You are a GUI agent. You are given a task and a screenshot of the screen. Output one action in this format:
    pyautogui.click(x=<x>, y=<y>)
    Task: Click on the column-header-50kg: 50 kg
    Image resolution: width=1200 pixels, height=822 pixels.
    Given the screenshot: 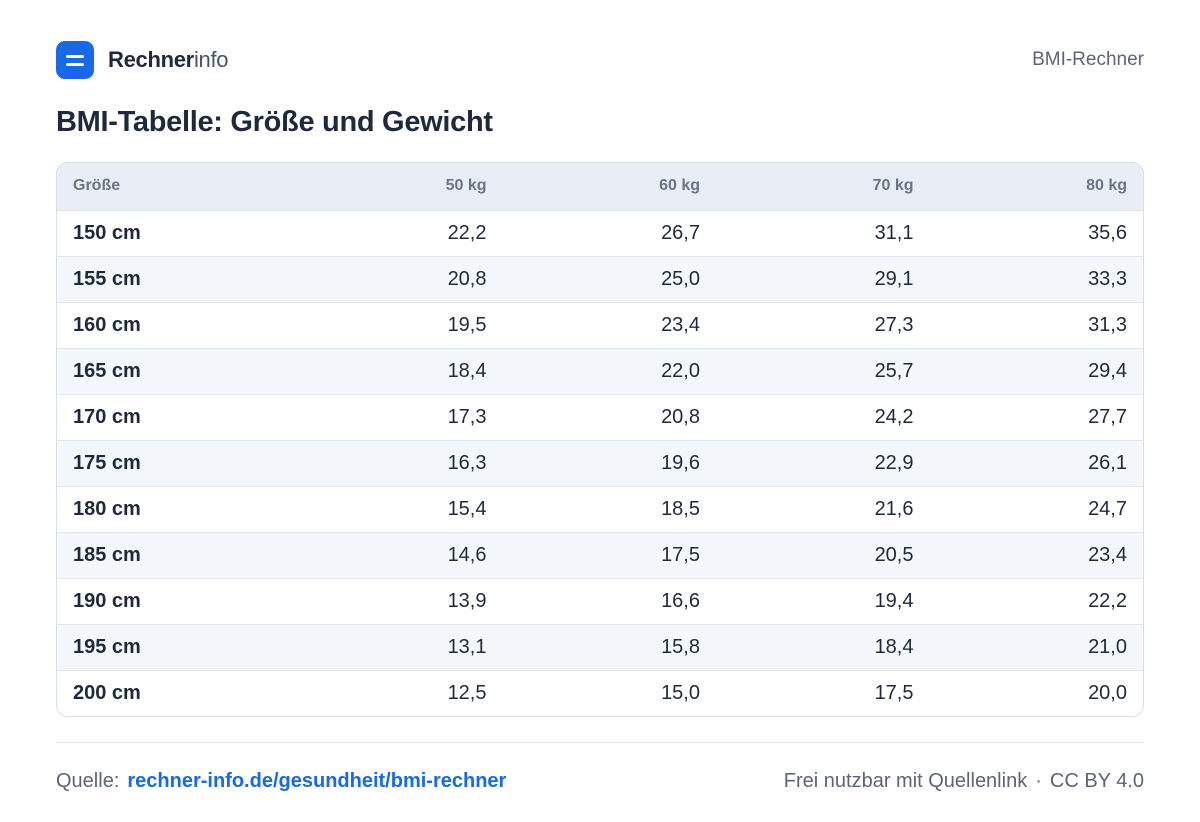 What is the action you would take?
    pyautogui.click(x=466, y=186)
    